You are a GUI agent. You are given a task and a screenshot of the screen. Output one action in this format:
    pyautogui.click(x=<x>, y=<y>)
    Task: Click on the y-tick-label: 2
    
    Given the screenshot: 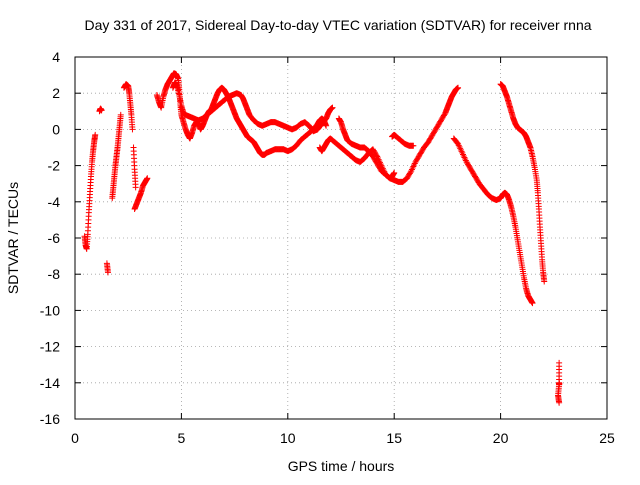 What is the action you would take?
    pyautogui.click(x=56, y=93)
    